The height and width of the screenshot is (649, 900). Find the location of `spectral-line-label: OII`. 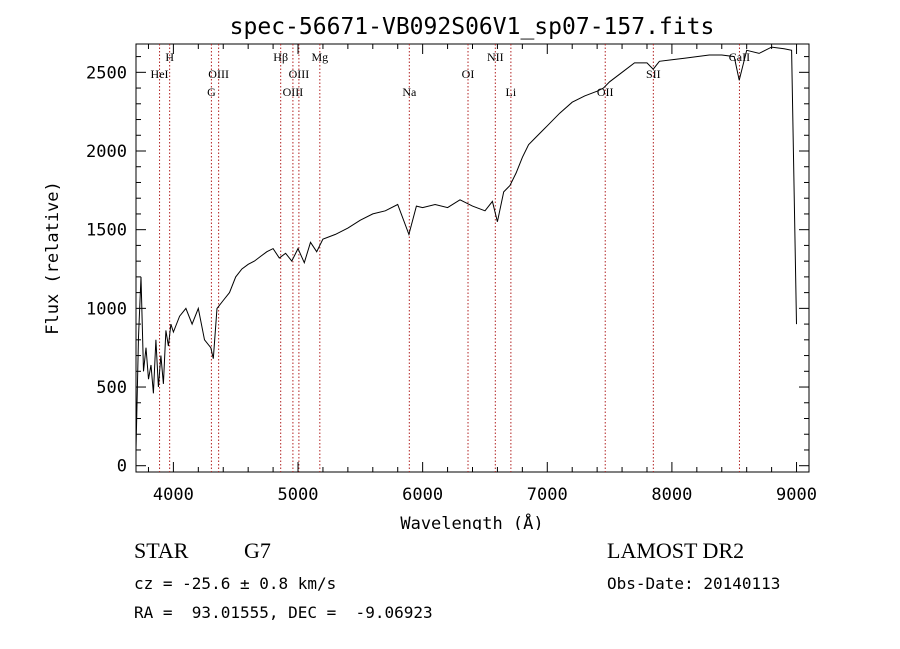

spectral-line-label: OII is located at coordinates (605, 92).